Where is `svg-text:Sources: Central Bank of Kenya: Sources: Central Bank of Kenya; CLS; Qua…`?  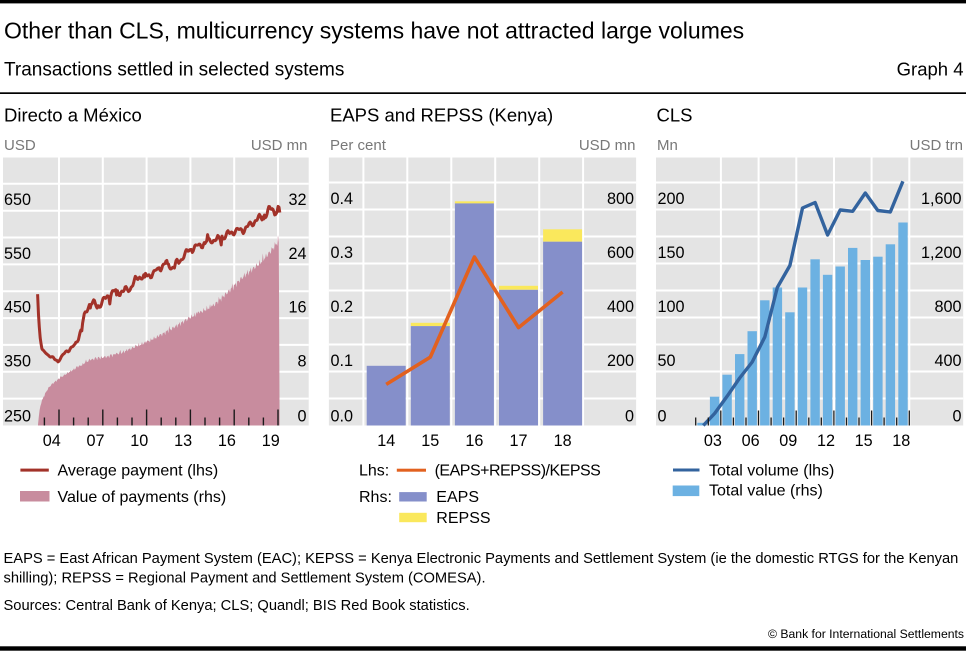
svg-text:Sources: Central Bank of Kenya: Sources: Central Bank of Kenya; CLS; Qua… is located at coordinates (237, 606).